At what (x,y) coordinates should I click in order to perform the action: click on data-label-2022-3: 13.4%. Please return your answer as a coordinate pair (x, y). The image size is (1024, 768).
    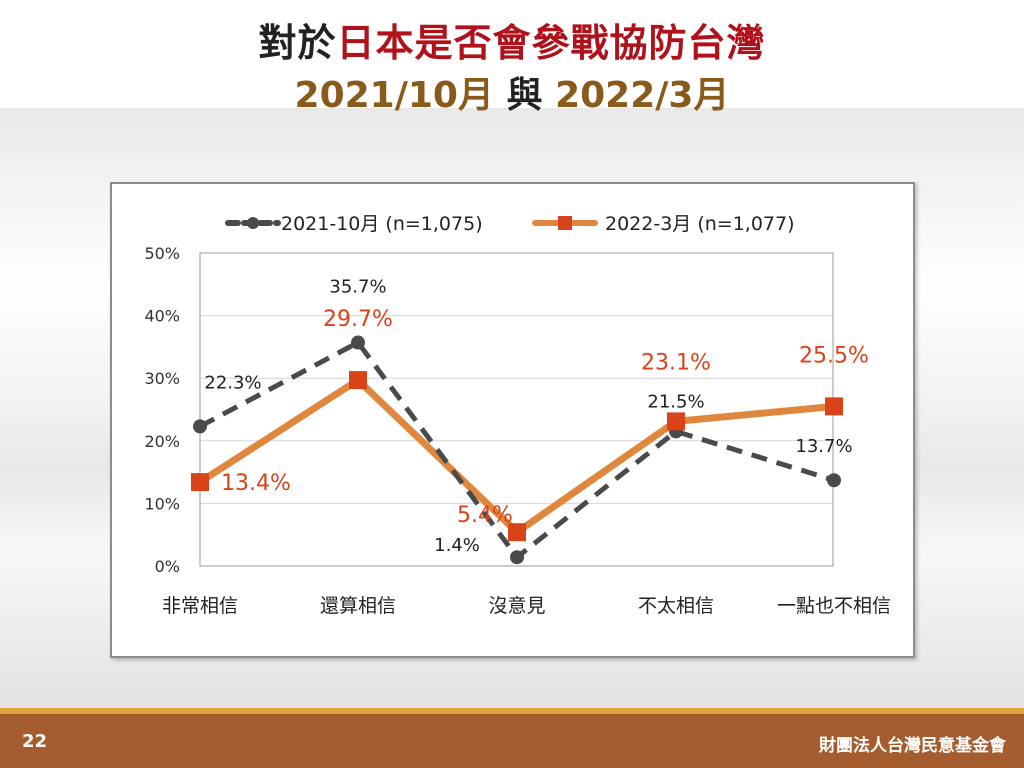
    Looking at the image, I should click on (256, 483).